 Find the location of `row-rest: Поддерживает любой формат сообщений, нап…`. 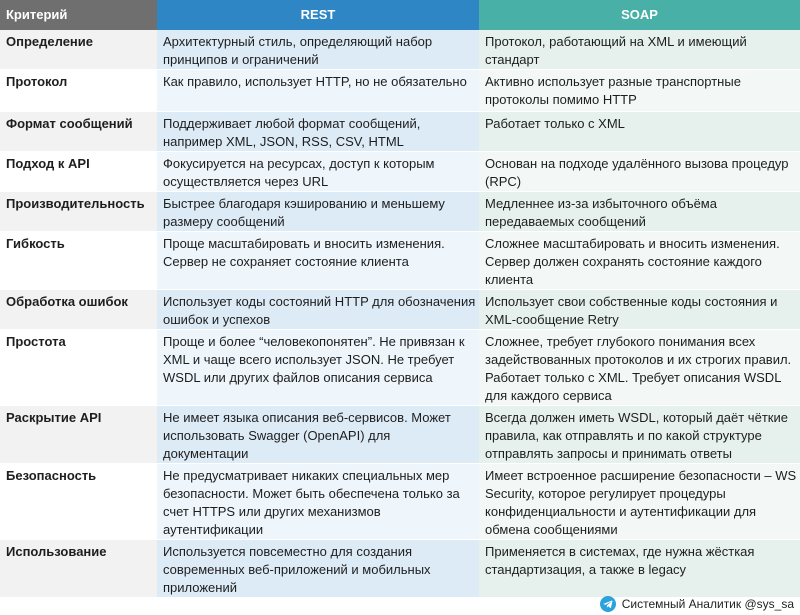

row-rest: Поддерживает любой формат сообщений, нап… is located at coordinates (318, 131).